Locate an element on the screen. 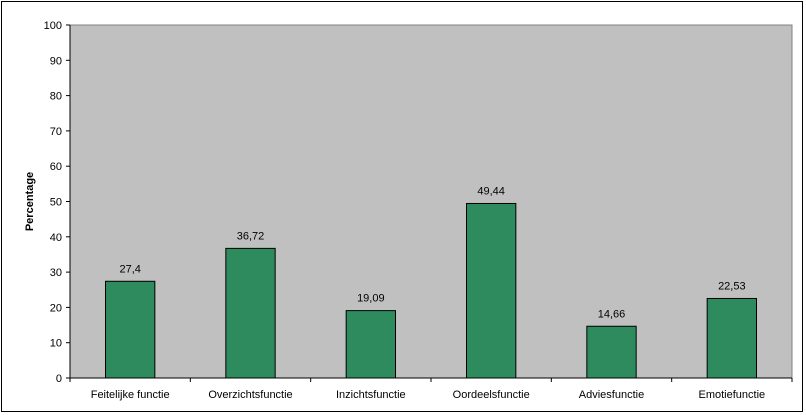 This screenshot has width=806, height=415. category-label: Oordeelsfunctie is located at coordinates (491, 395).